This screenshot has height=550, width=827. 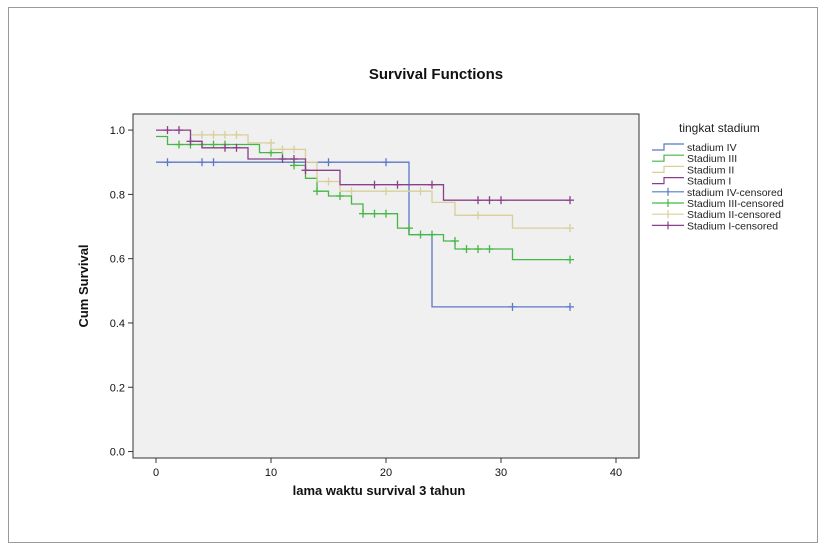 I want to click on survival-step-line, so click(x=363, y=179).